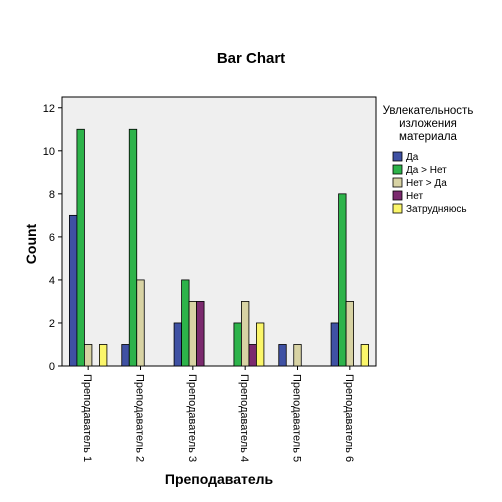 This screenshot has height=502, width=502. I want to click on x-axis-title: Преподаватель, so click(219, 479).